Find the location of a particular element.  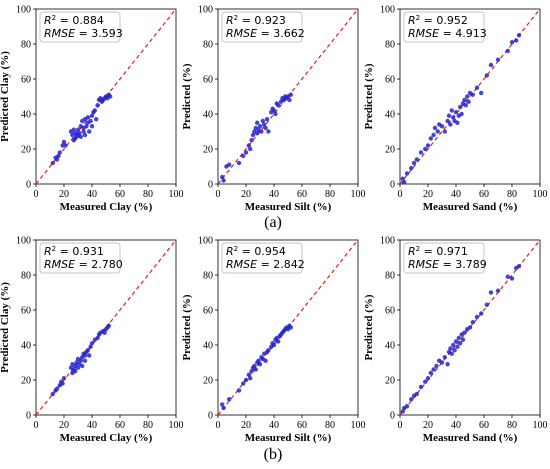

x-axis-label: Measured Silt (%) is located at coordinates (288, 438).